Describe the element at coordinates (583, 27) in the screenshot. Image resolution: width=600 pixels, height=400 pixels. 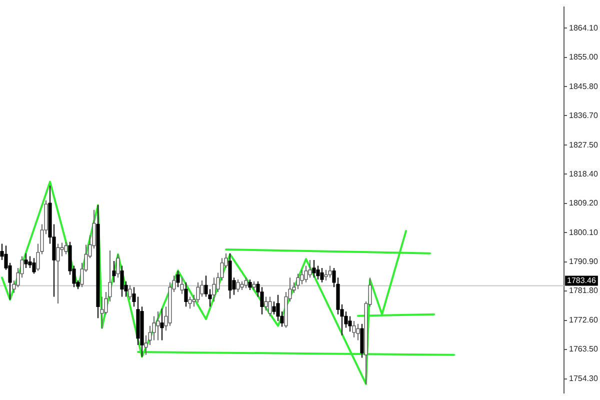
I see `y-tick-label: 1864.10` at that location.